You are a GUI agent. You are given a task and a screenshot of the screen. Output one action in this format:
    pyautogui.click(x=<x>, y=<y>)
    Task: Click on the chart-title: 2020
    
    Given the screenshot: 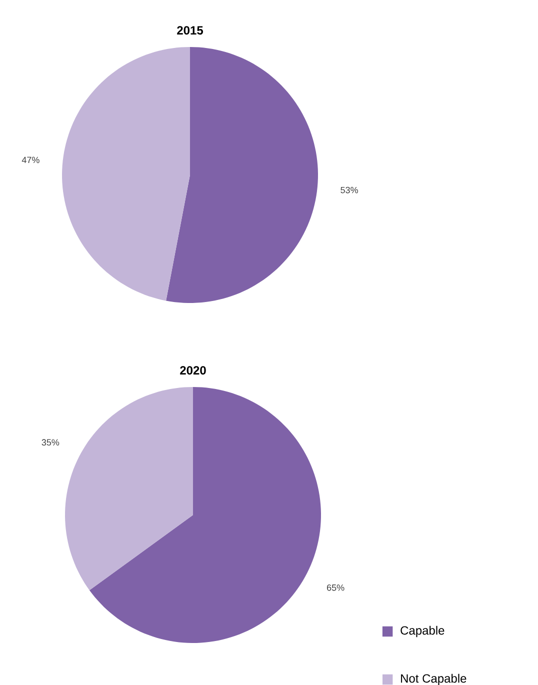 What is the action you would take?
    pyautogui.click(x=193, y=370)
    